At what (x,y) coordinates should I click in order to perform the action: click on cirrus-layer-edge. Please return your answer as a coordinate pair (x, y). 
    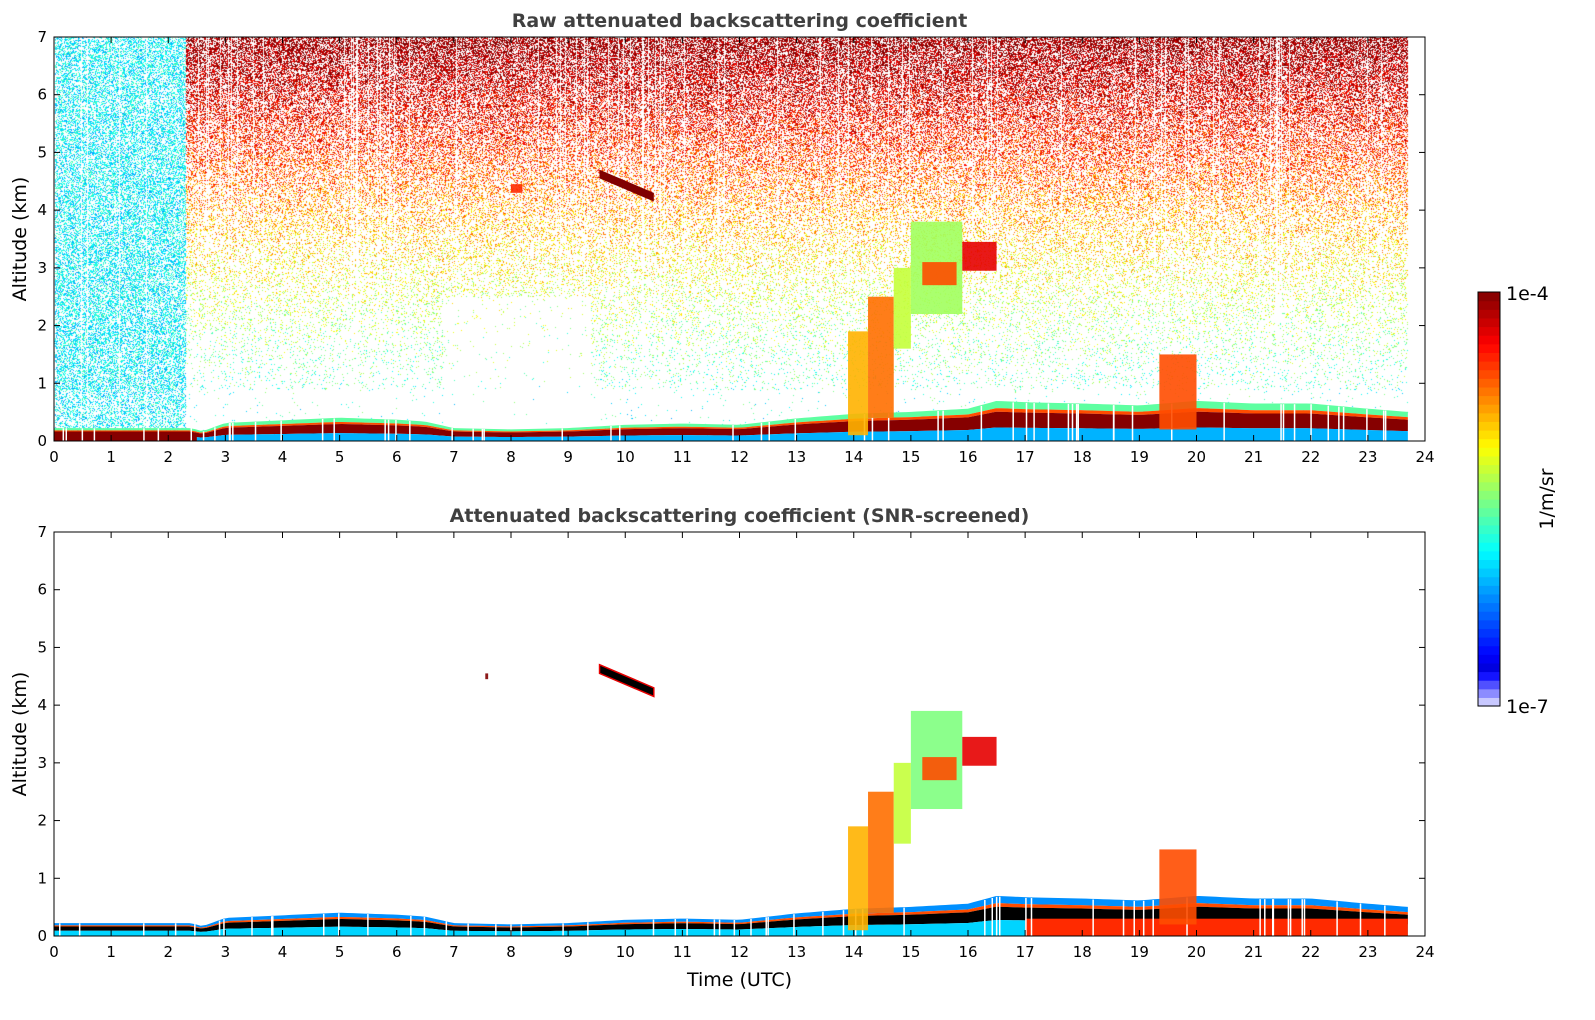
    Looking at the image, I should click on (626, 680).